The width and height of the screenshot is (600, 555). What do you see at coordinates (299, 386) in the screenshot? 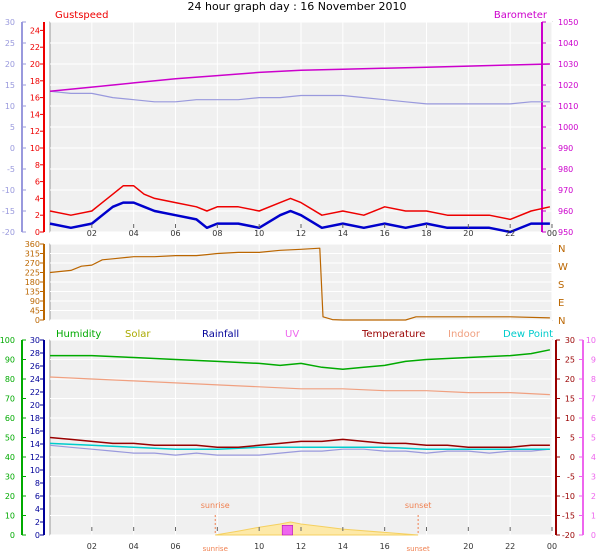
I see `series-indoor` at bounding box center [299, 386].